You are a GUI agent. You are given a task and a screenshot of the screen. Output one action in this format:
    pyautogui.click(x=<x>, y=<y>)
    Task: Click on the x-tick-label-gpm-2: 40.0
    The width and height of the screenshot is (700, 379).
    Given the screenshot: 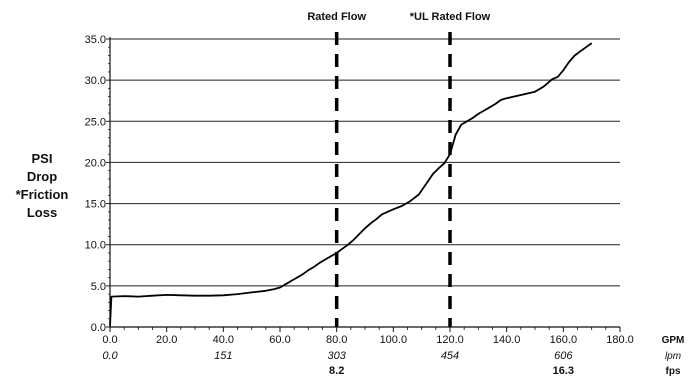 What is the action you would take?
    pyautogui.click(x=223, y=340)
    